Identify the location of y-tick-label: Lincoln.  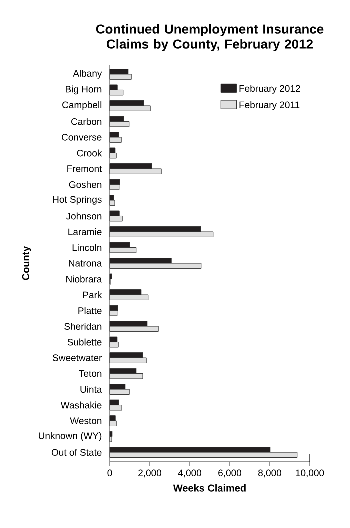
(87, 248).